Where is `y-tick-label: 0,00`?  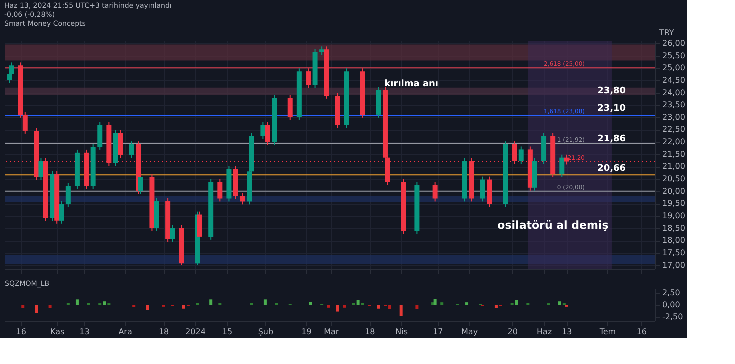 y-tick-label: 0,00 is located at coordinates (671, 305).